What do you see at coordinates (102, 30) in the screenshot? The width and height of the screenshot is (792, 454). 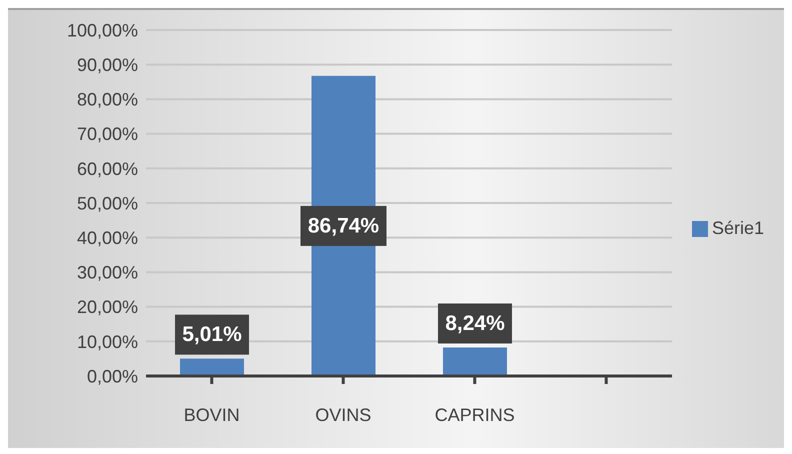 I see `y-tick-label: 100,00%` at bounding box center [102, 30].